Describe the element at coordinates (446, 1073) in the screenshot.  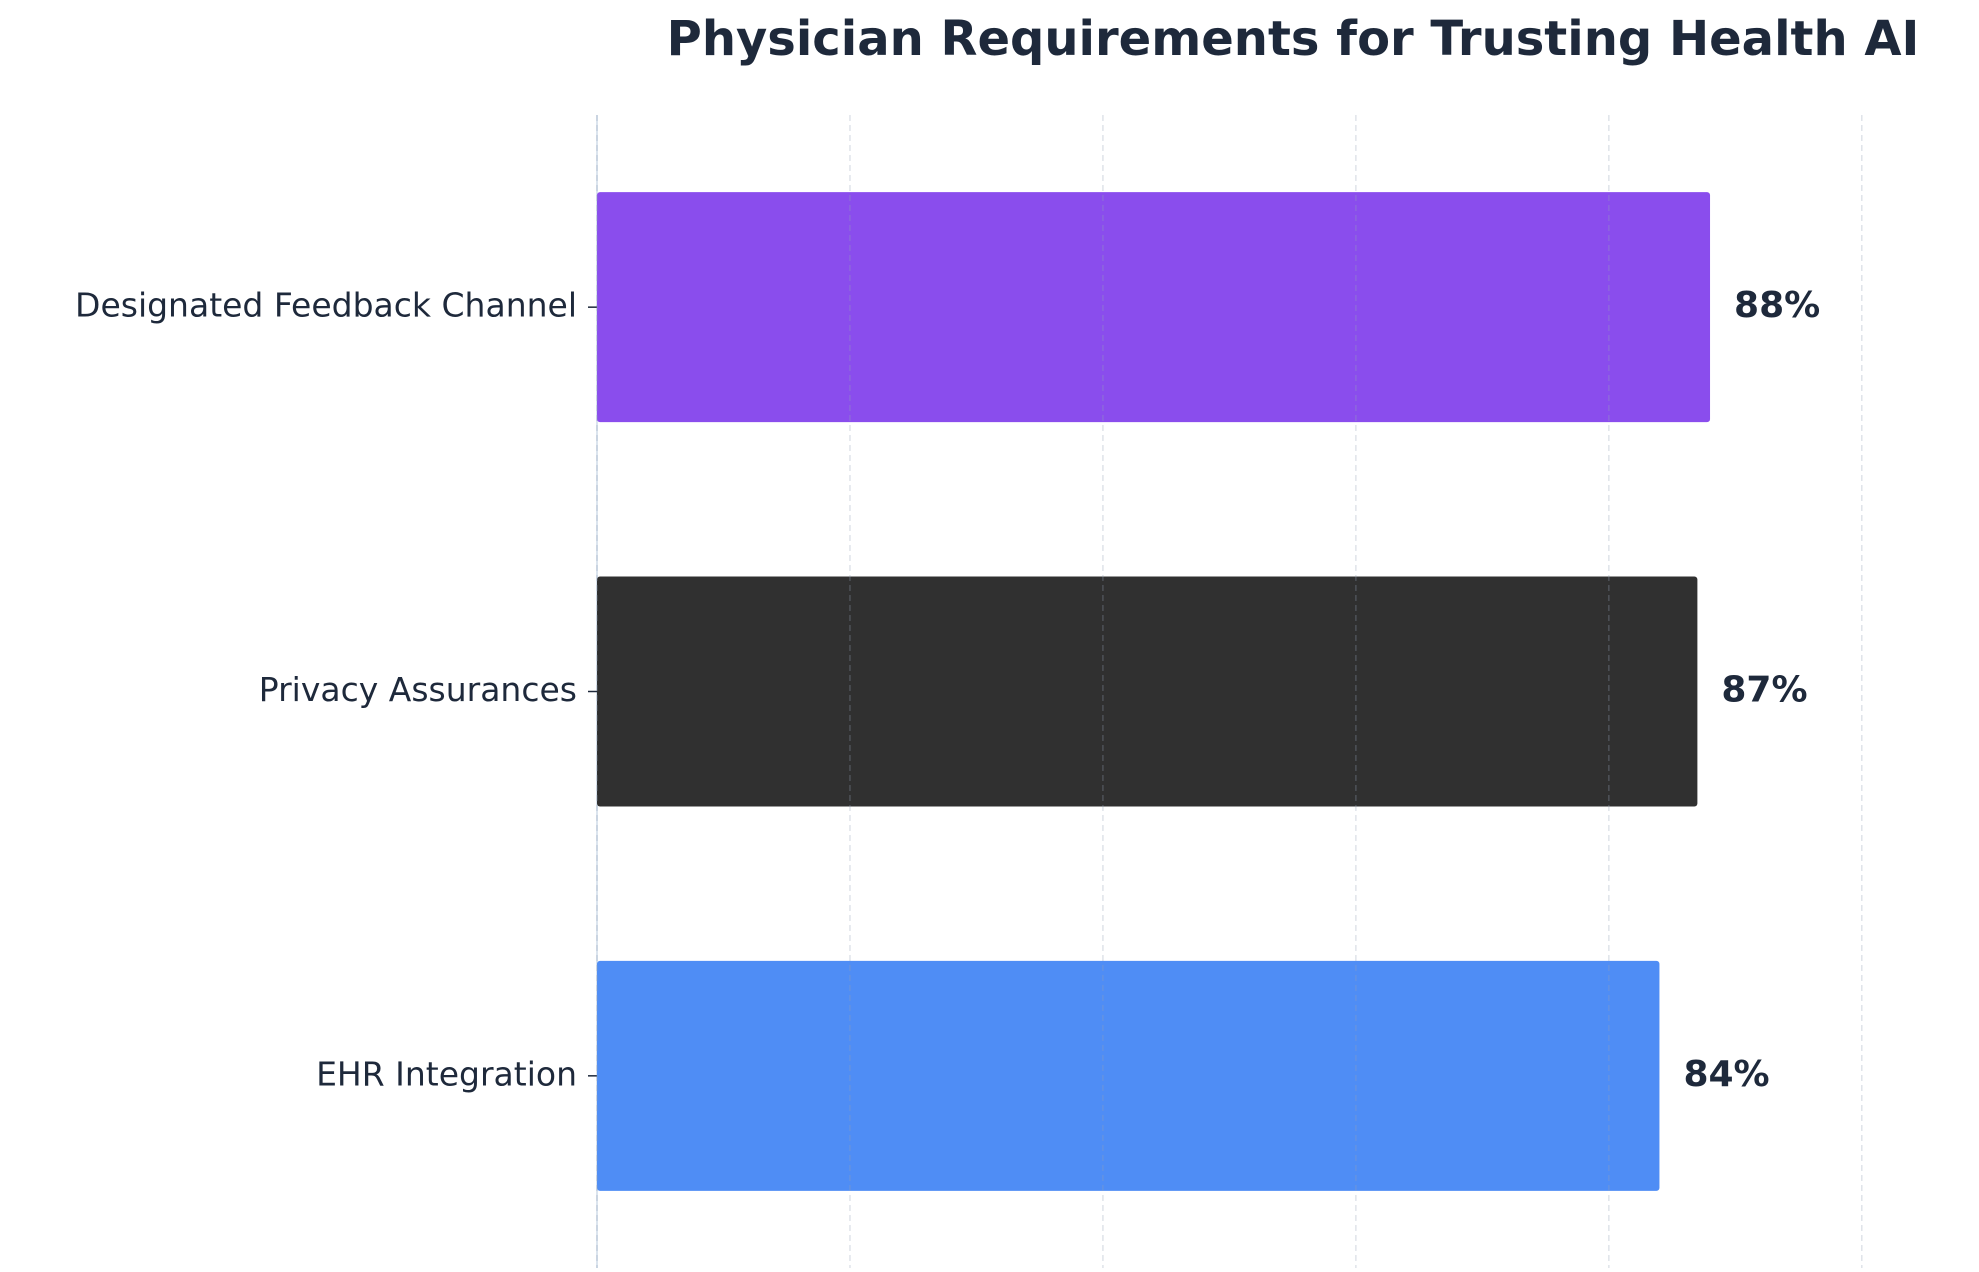
I see `y-tick-label: EHR Integration` at that location.